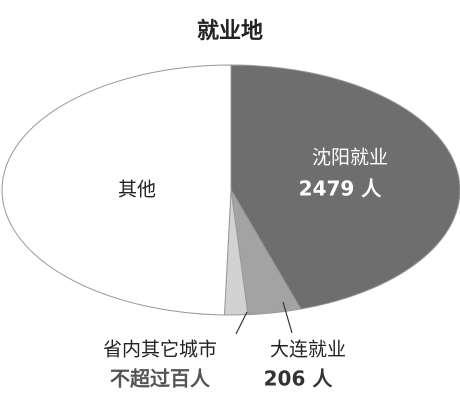 The width and height of the screenshot is (460, 411). What do you see at coordinates (137, 190) in the screenshot?
I see `slice-label: 其他` at bounding box center [137, 190].